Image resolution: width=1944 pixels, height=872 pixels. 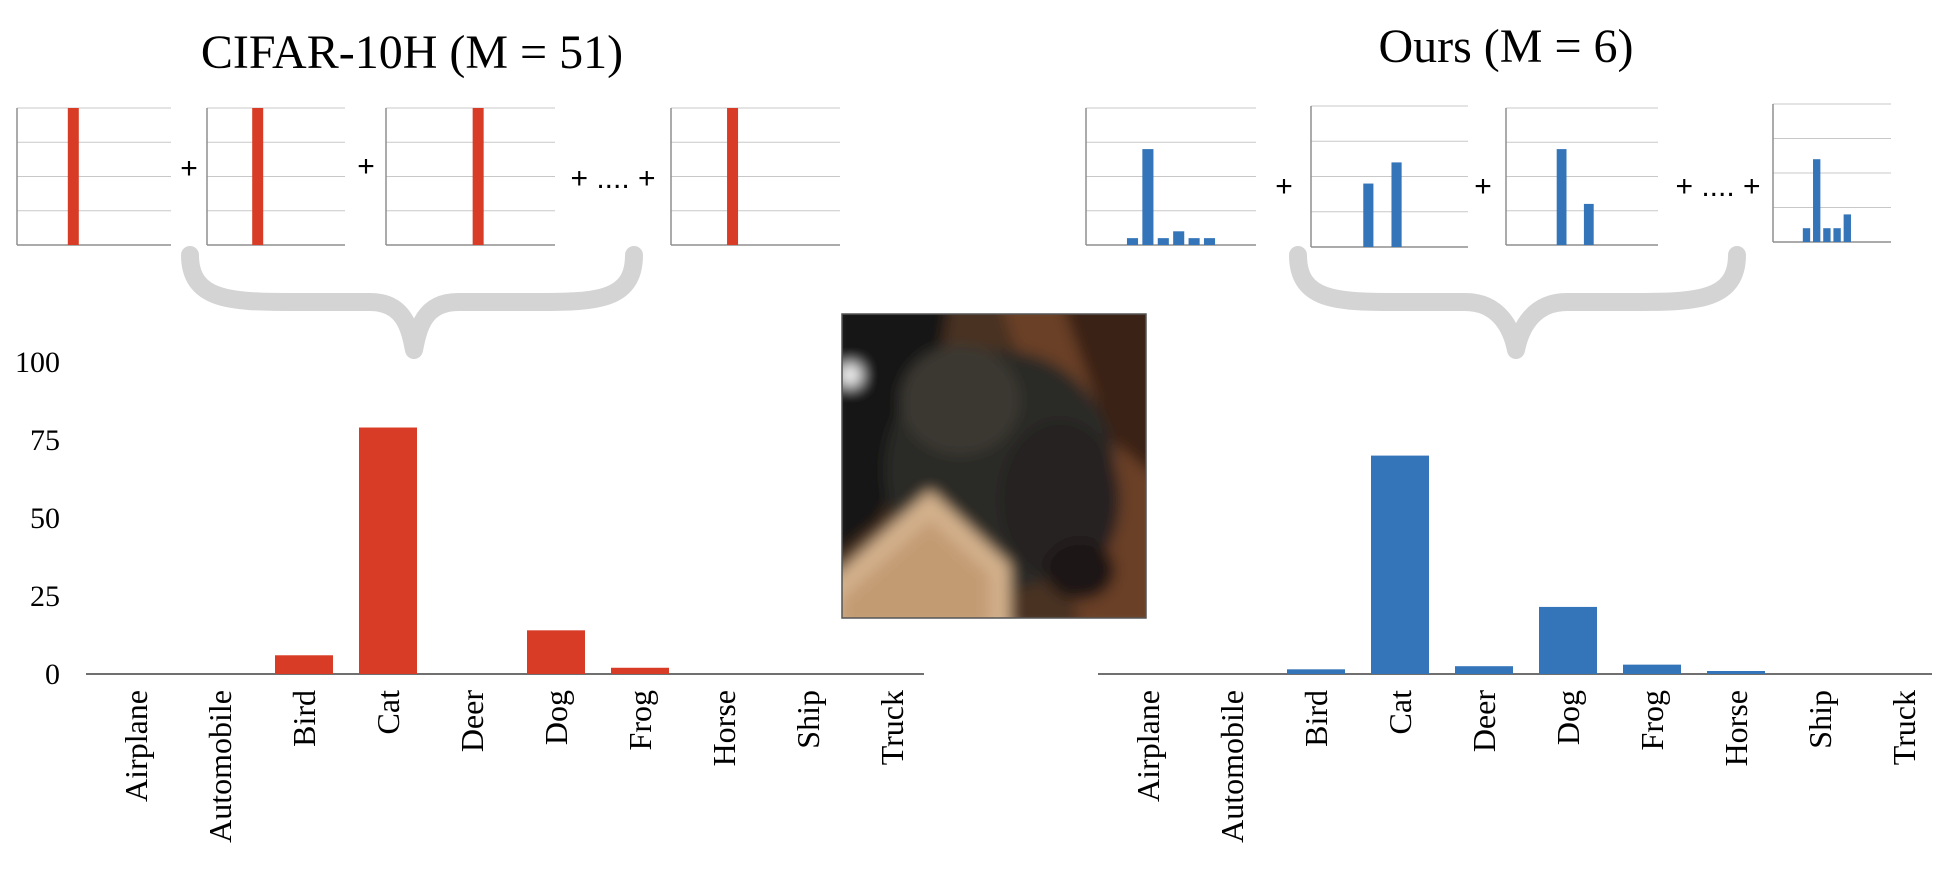 I want to click on left-y-tick-label: 0, so click(x=52, y=674).